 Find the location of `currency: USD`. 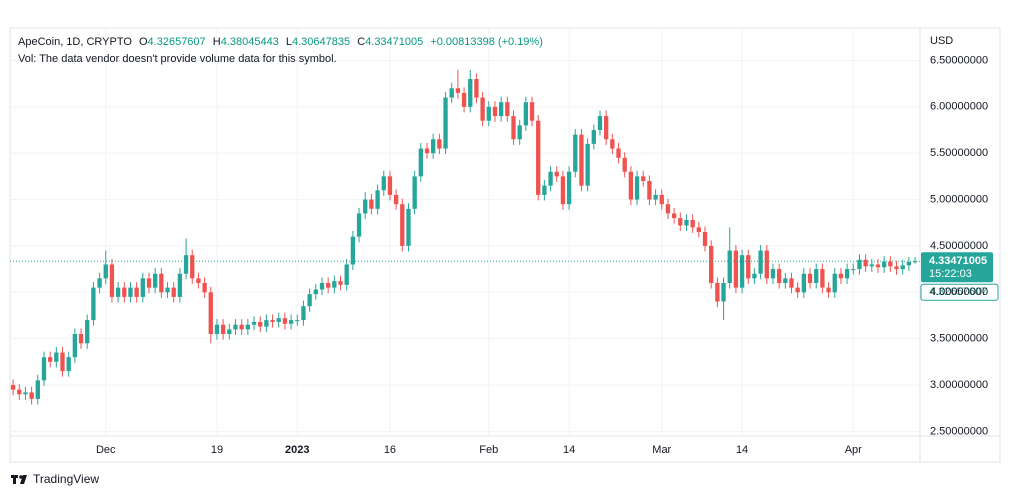

currency: USD is located at coordinates (941, 41).